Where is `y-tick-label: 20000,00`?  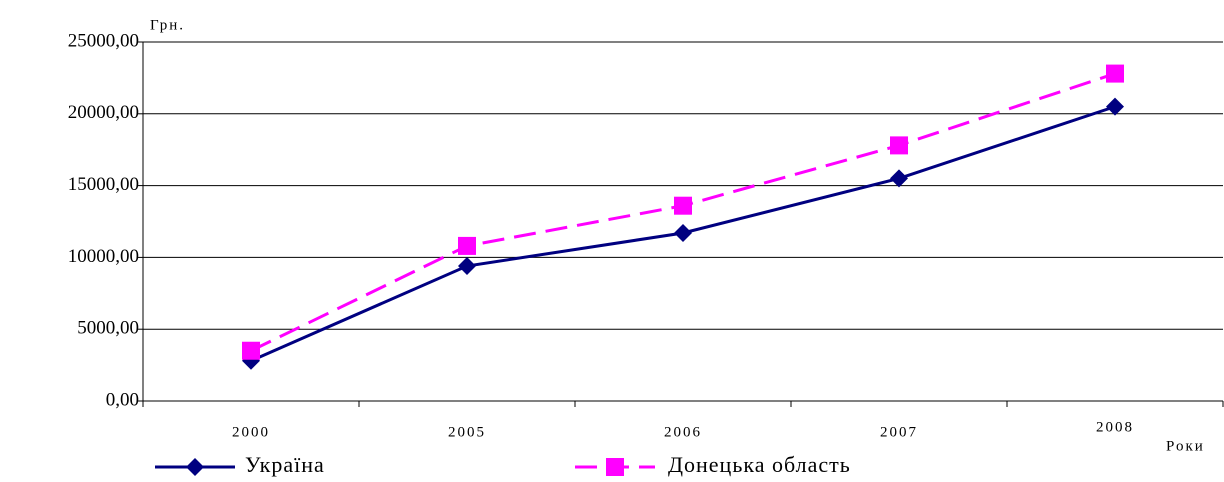 y-tick-label: 20000,00 is located at coordinates (103, 112).